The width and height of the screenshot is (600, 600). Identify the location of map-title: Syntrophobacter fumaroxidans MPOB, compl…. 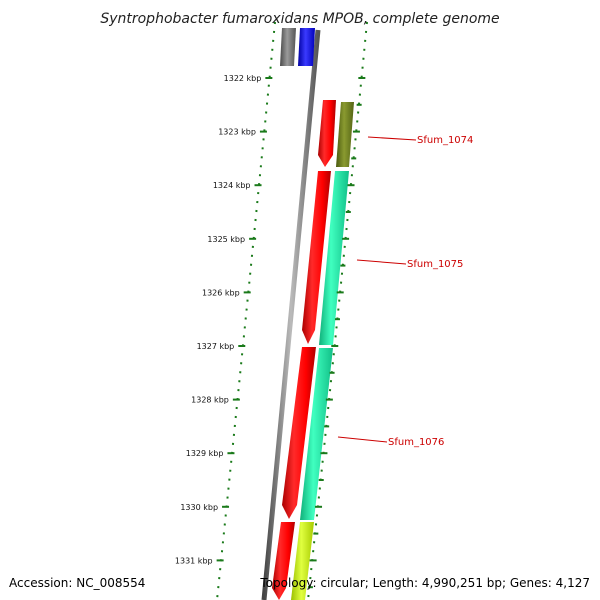
(299, 19).